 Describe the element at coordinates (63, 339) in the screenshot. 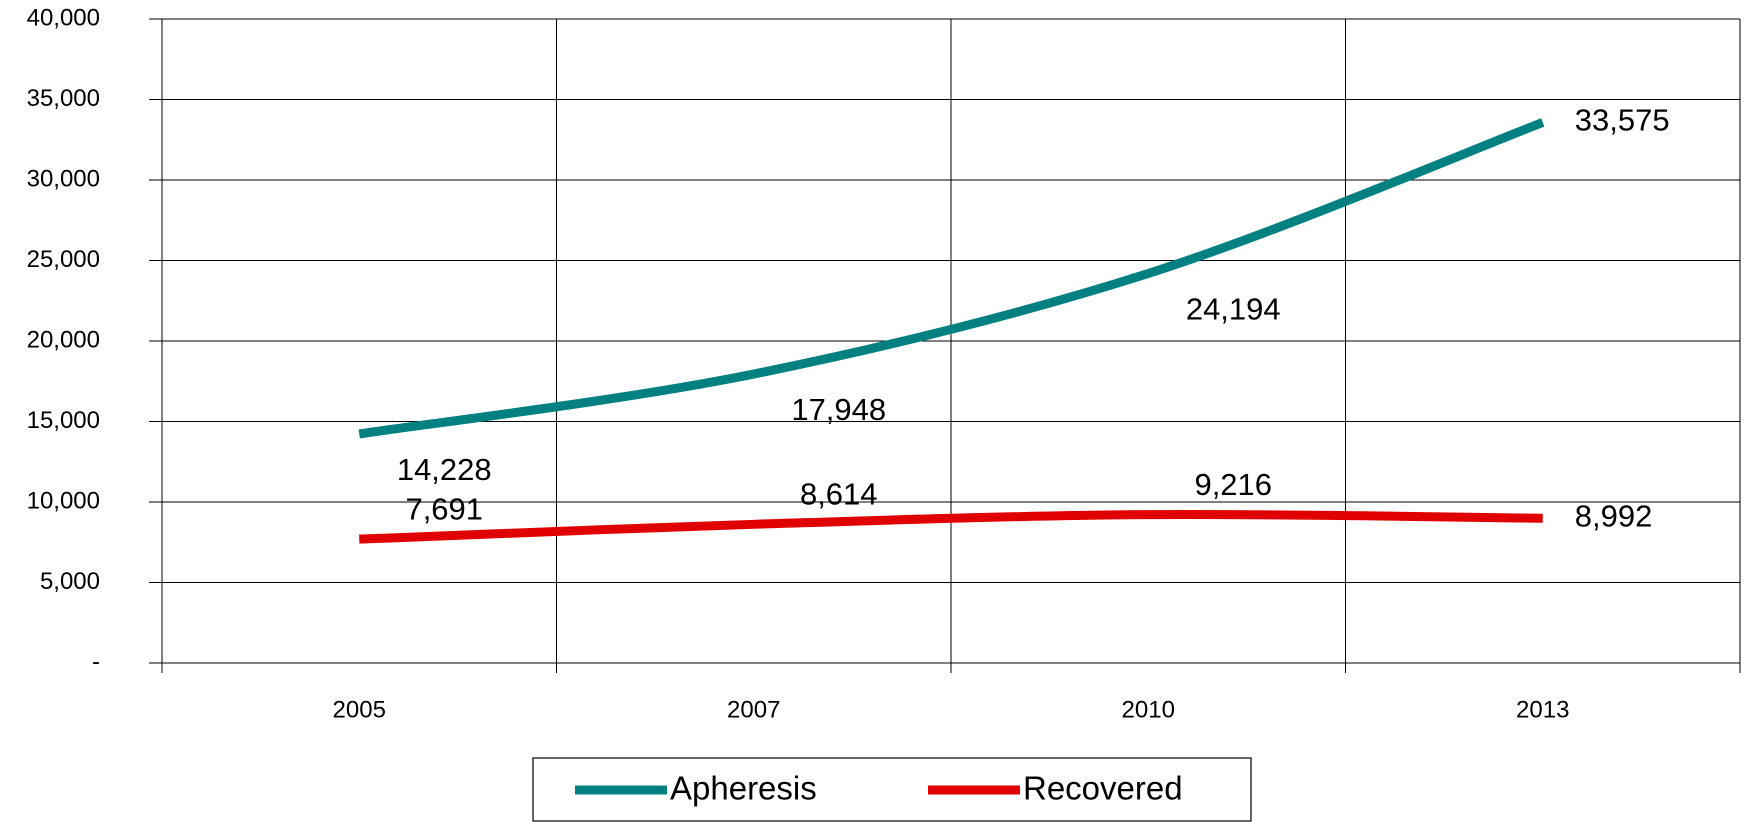

I see `y-tick-label: 20,000` at that location.